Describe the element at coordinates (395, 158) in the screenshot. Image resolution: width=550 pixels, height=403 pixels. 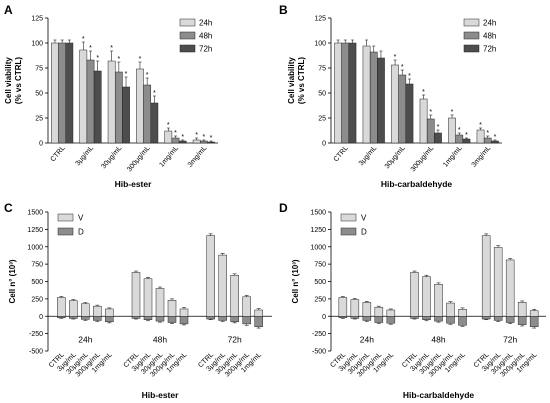
I see `x-tick-label: 30μg/mL` at that location.